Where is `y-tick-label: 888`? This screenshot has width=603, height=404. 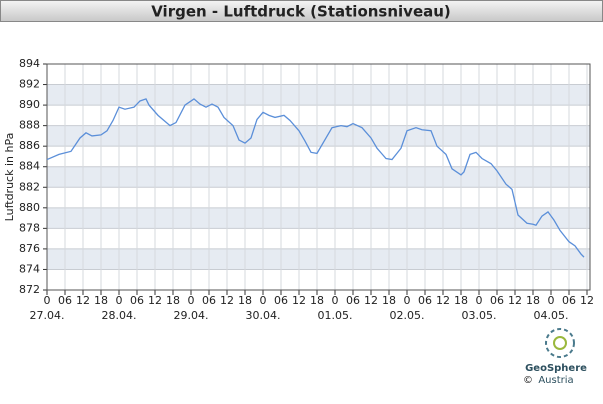
y-tick-label: 888 is located at coordinates (29, 125).